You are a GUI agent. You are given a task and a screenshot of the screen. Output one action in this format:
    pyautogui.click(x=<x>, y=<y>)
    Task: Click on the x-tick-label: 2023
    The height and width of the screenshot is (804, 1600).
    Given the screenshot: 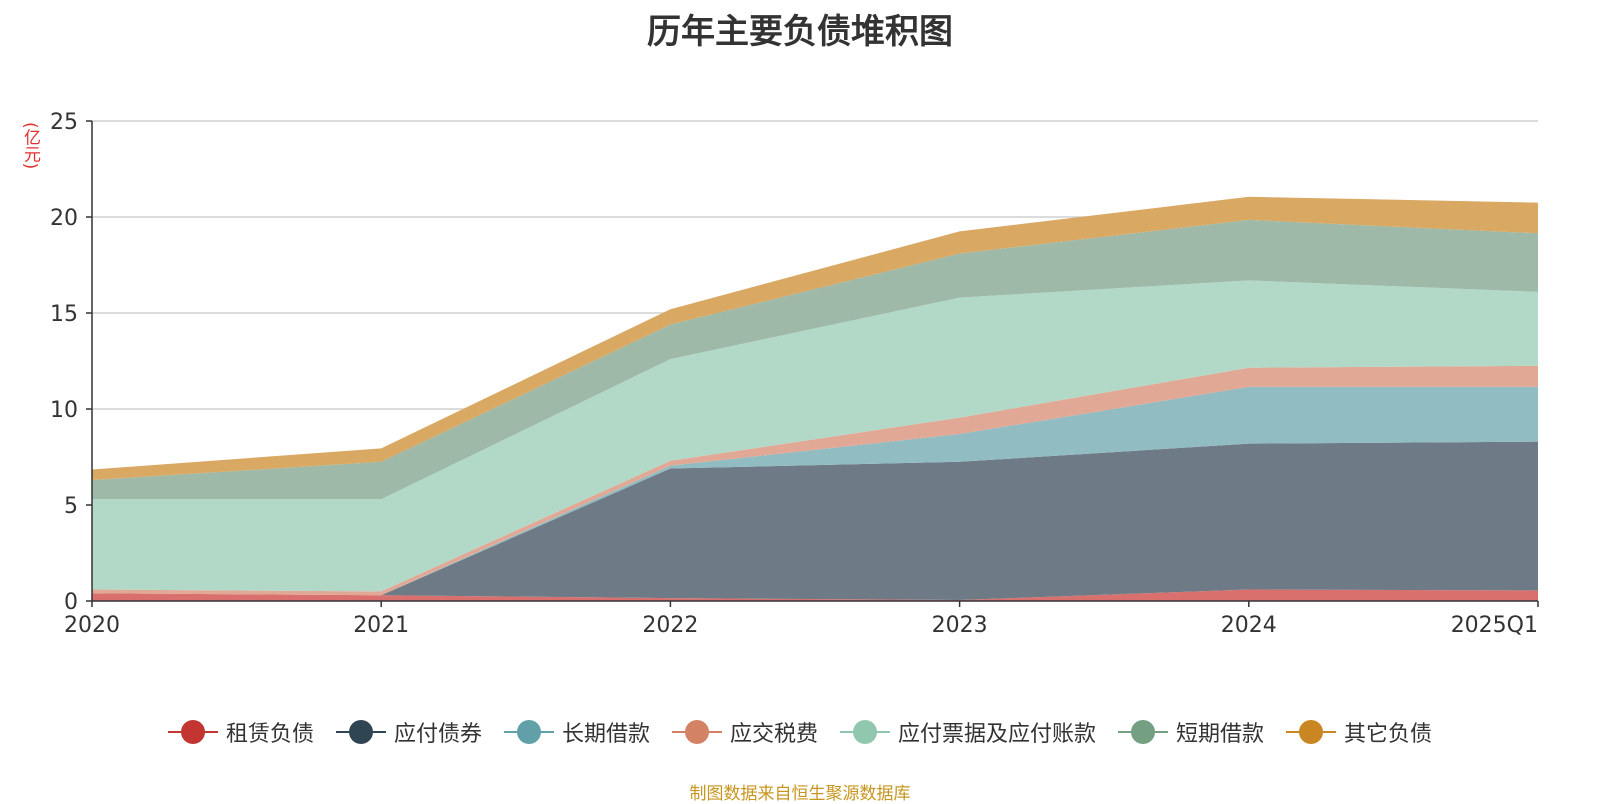 What is the action you would take?
    pyautogui.click(x=960, y=625)
    